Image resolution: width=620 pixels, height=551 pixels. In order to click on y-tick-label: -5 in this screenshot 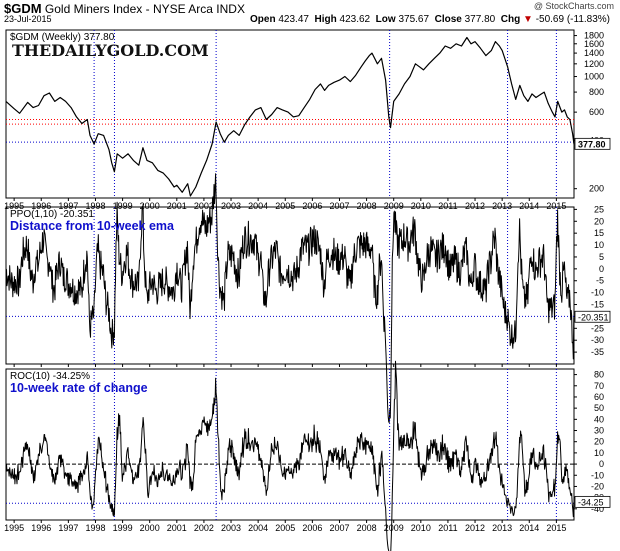, I will do `click(600, 281)`.